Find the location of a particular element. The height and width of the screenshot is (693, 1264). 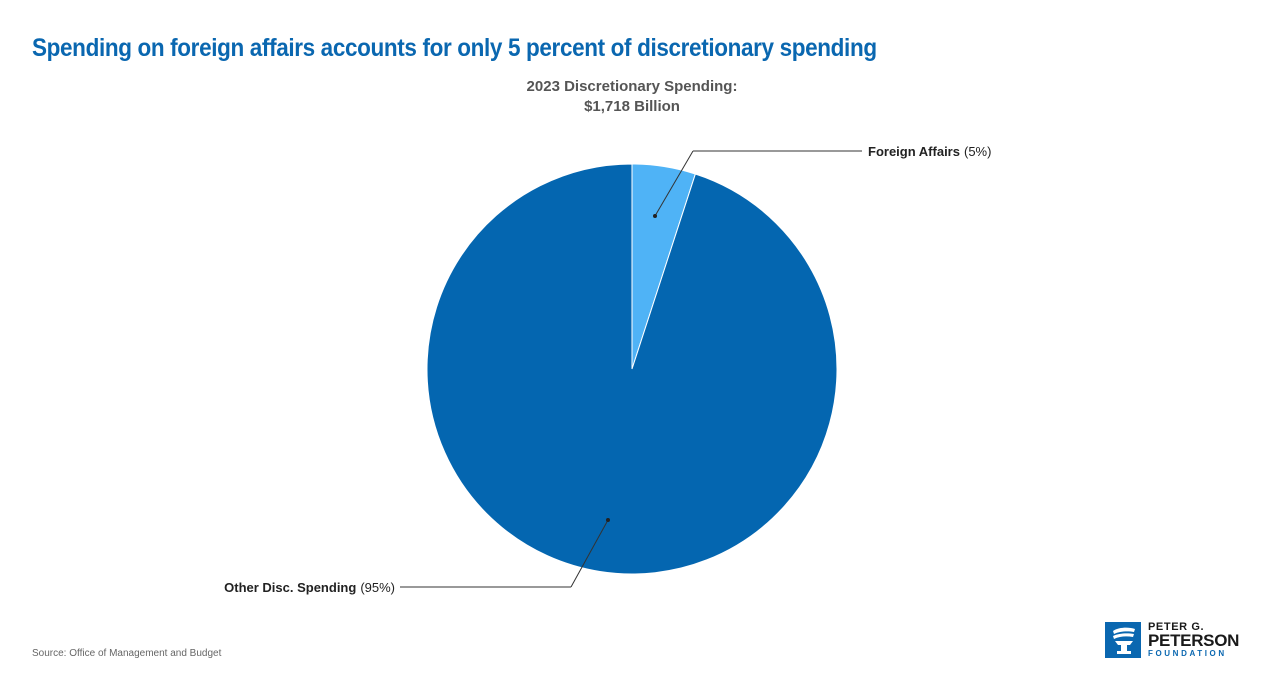

foreign-affairs-label-pct: (5%) is located at coordinates (977, 151).